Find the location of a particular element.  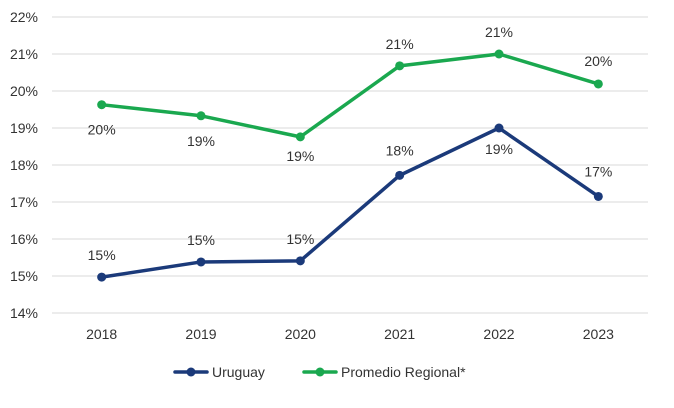

y-tick-label: 20% is located at coordinates (24, 91).